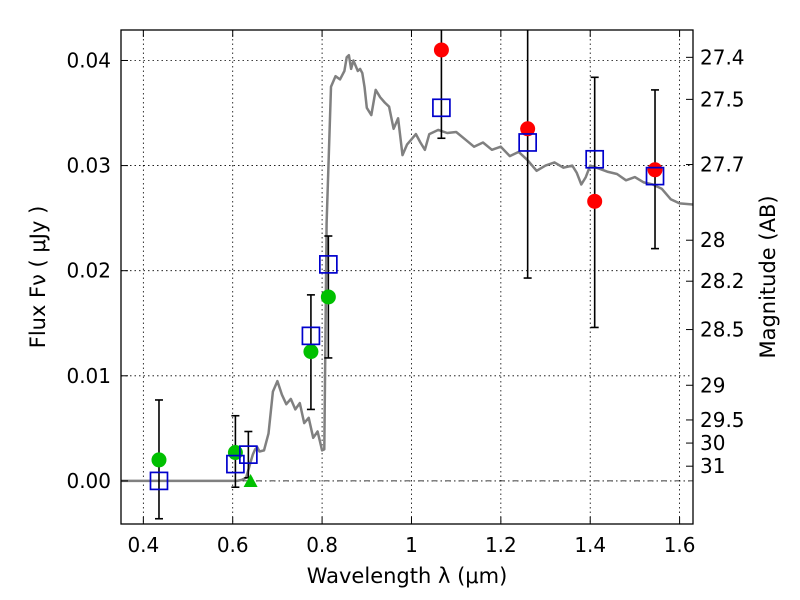 The image size is (800, 600). I want to click on magnitude-tick-label: 27.7, so click(722, 165).